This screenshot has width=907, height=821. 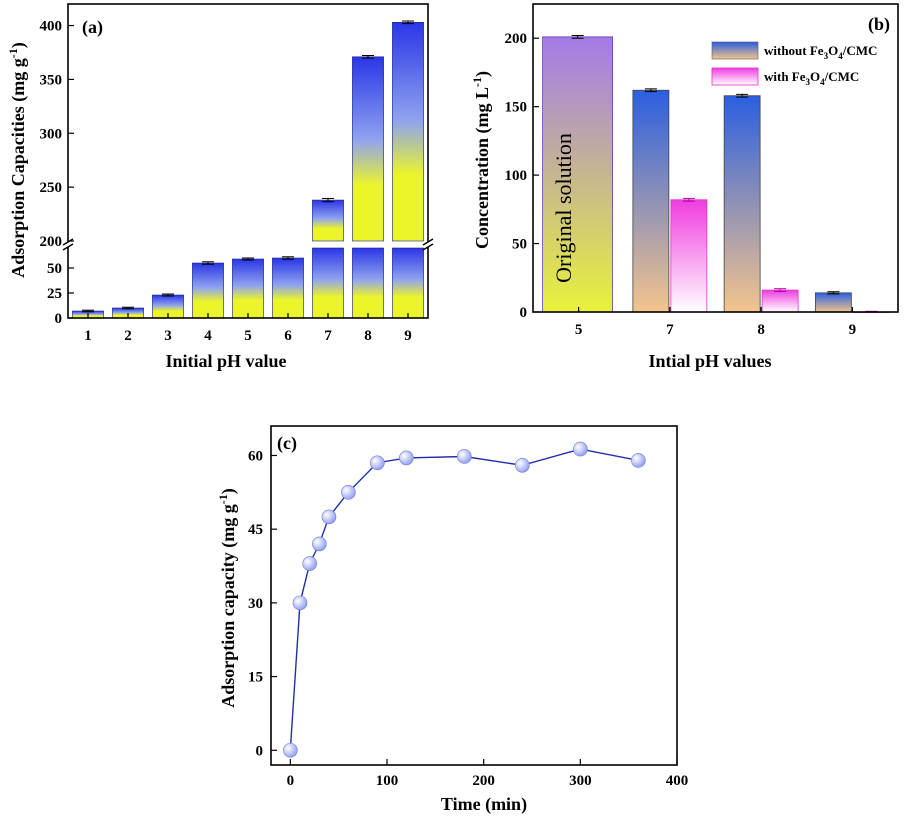 What do you see at coordinates (761, 330) in the screenshot?
I see `panel-b-xtick-label: 8` at bounding box center [761, 330].